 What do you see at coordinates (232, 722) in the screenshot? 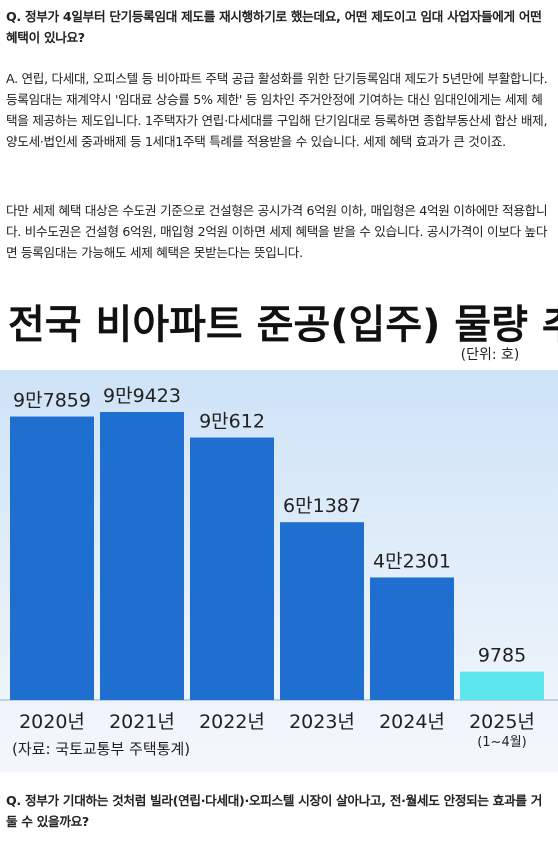
I see `x-tick-label: 2022년` at bounding box center [232, 722].